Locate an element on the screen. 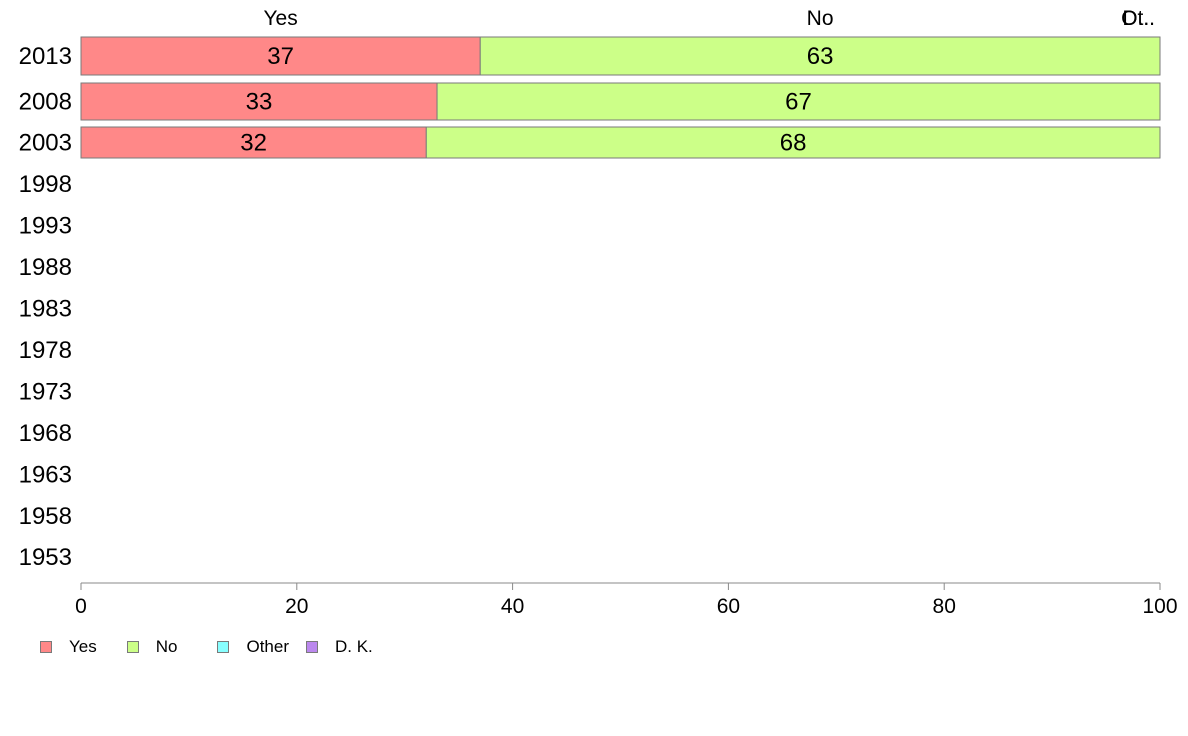 The width and height of the screenshot is (1188, 736). category-label-2013: 2013 is located at coordinates (45, 56).